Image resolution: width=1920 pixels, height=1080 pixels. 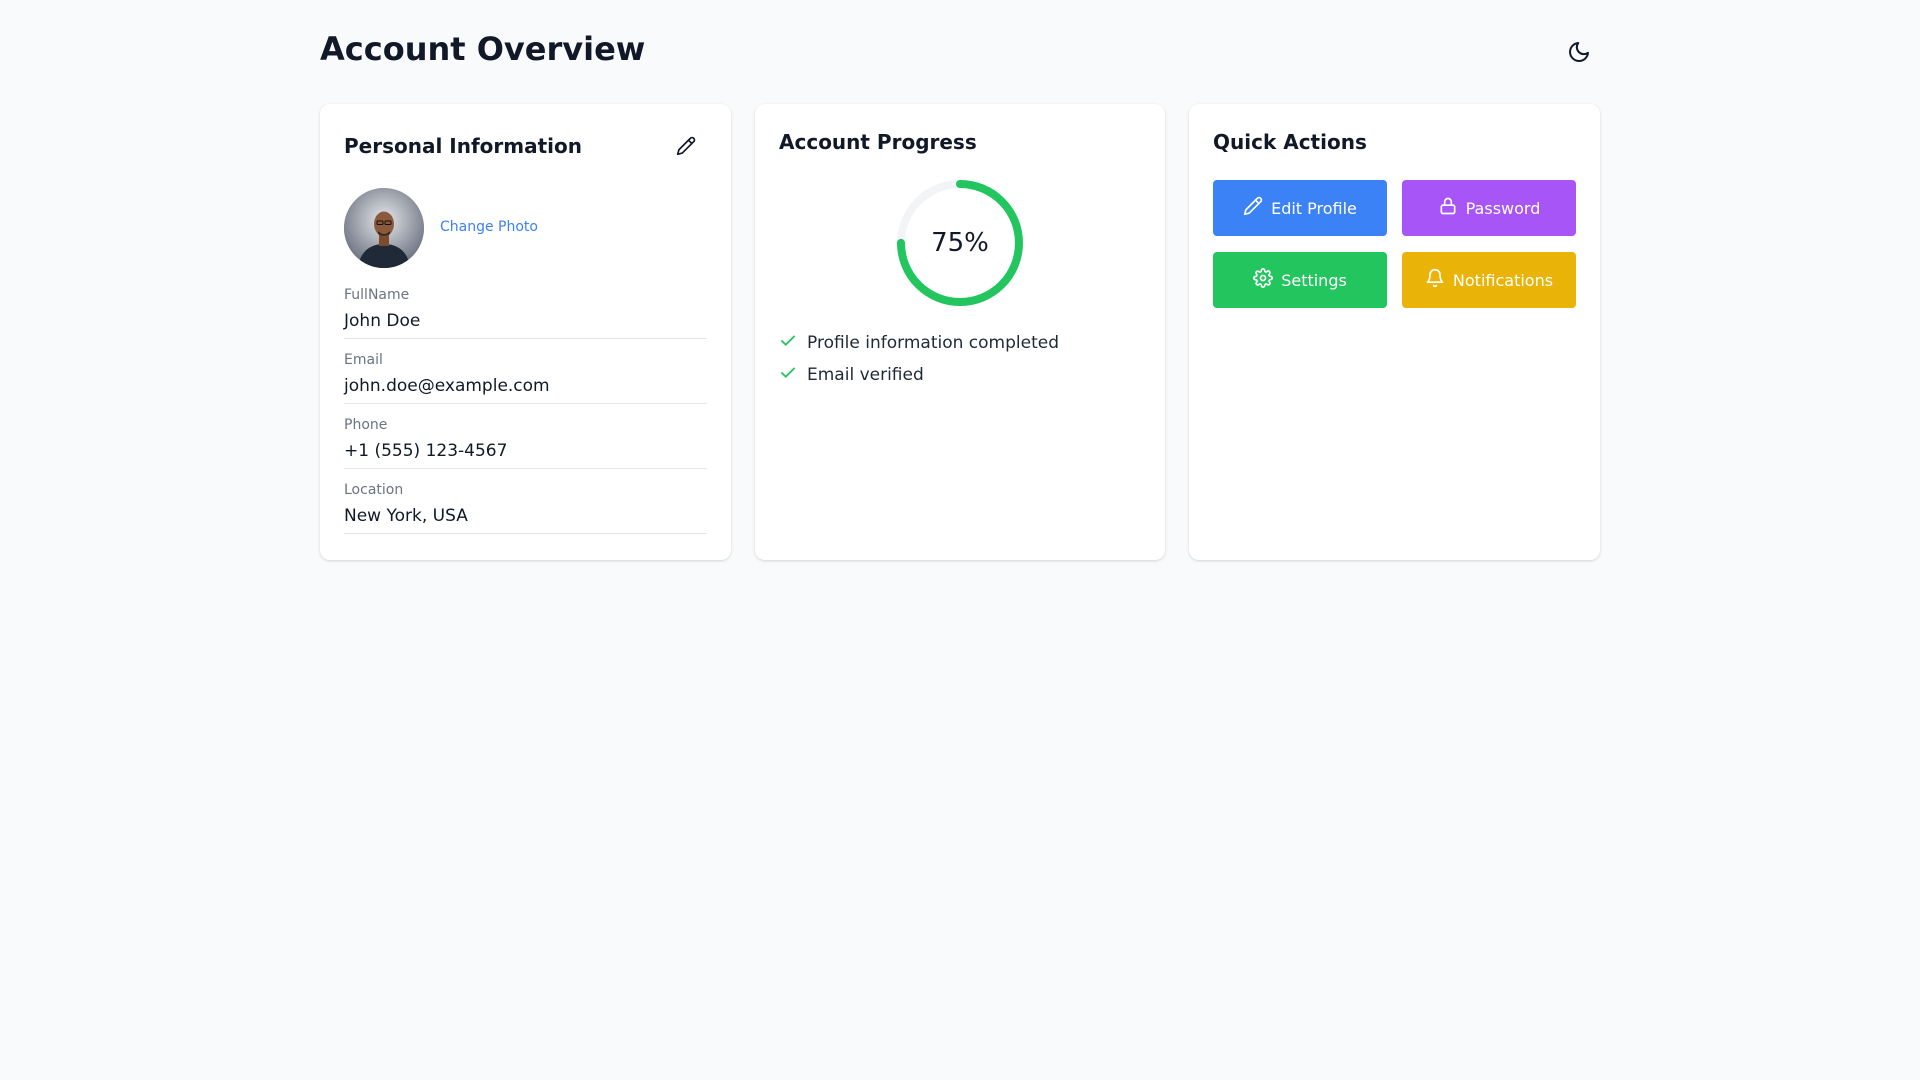 I want to click on edit-personal-info-button, so click(x=686, y=147).